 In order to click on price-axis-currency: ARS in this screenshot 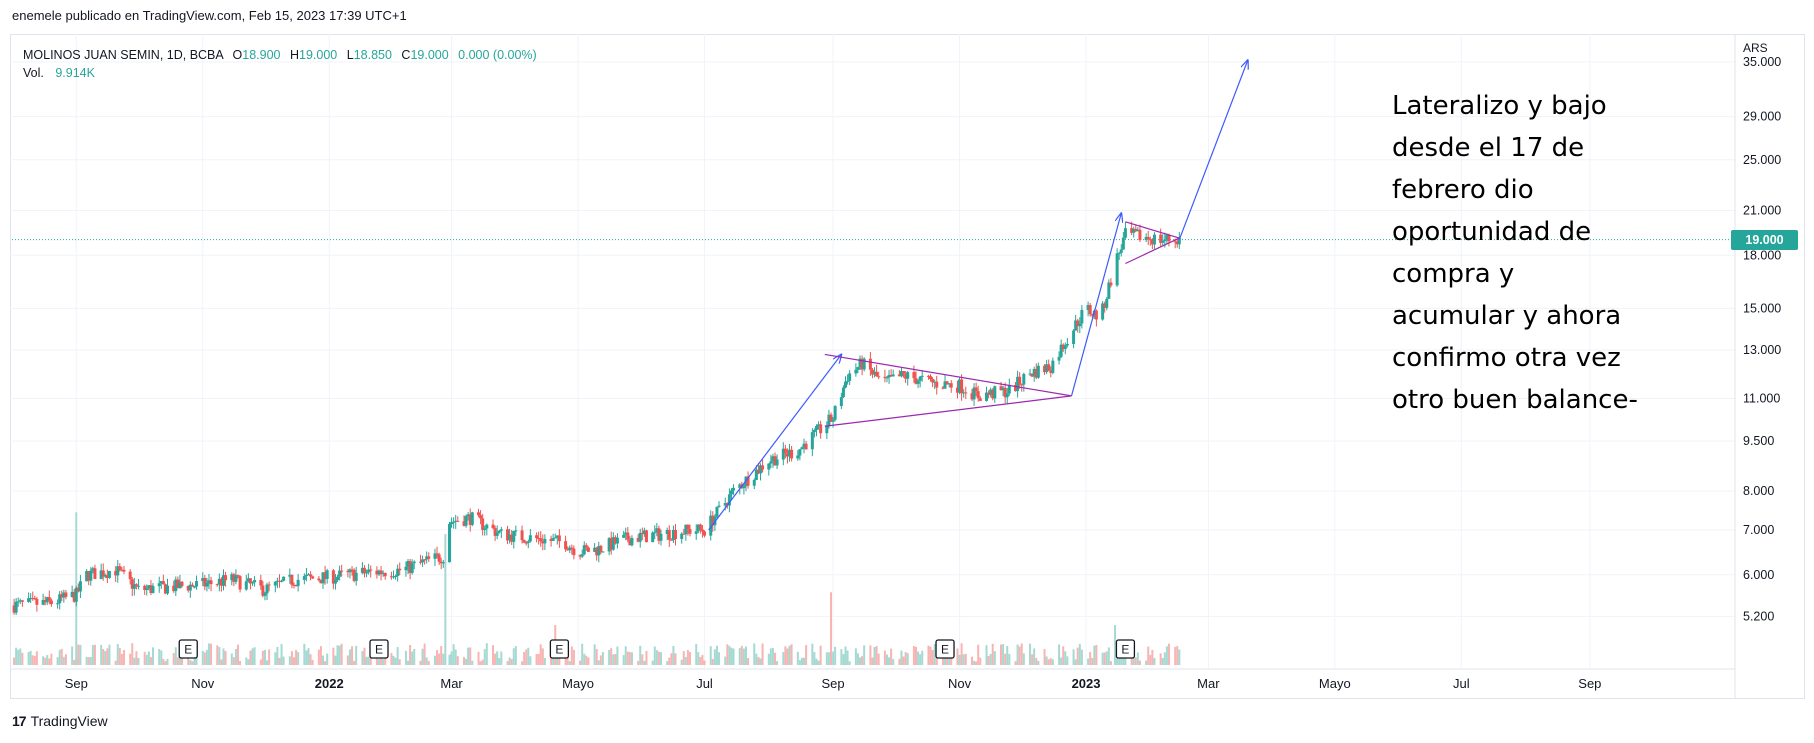, I will do `click(1755, 48)`.